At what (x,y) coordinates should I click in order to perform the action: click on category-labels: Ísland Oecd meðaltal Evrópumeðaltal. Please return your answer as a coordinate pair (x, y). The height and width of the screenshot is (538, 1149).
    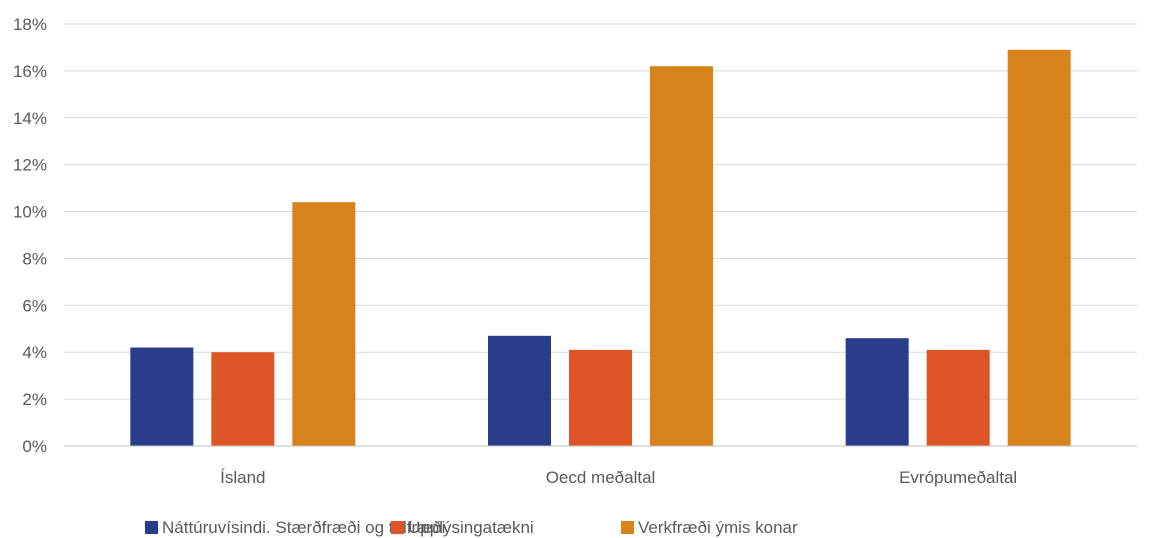
    Looking at the image, I should click on (618, 477).